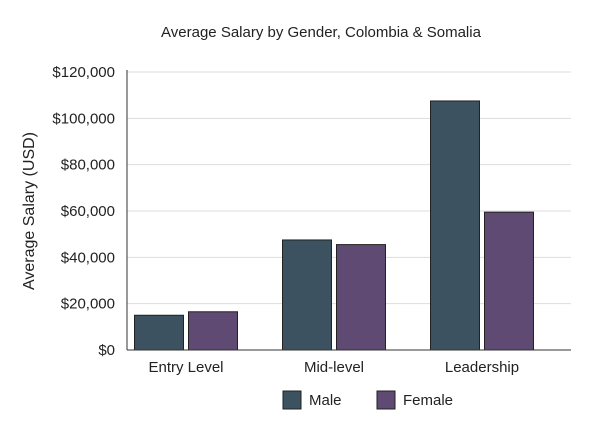 The image size is (596, 440). Describe the element at coordinates (325, 400) in the screenshot. I see `legend-label-male: Male` at that location.